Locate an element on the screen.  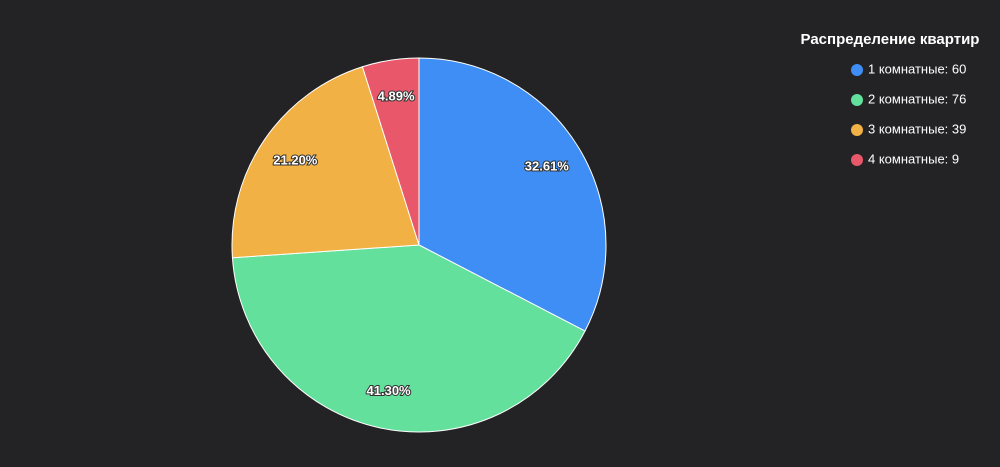
data-label: 41.30% is located at coordinates (389, 390).